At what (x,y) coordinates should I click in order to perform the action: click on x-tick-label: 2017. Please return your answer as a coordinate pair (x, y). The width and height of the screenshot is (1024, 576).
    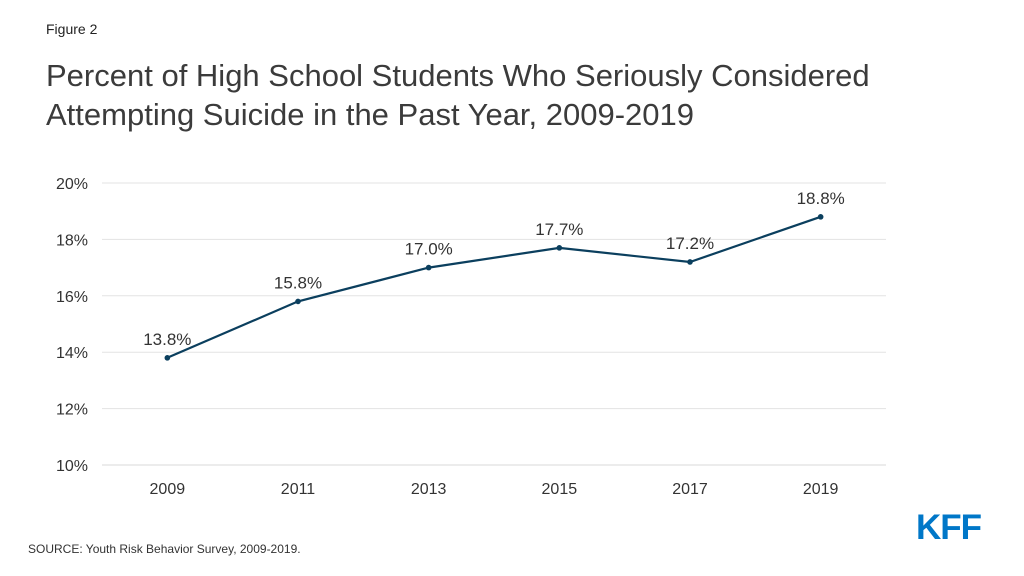
    Looking at the image, I should click on (690, 489).